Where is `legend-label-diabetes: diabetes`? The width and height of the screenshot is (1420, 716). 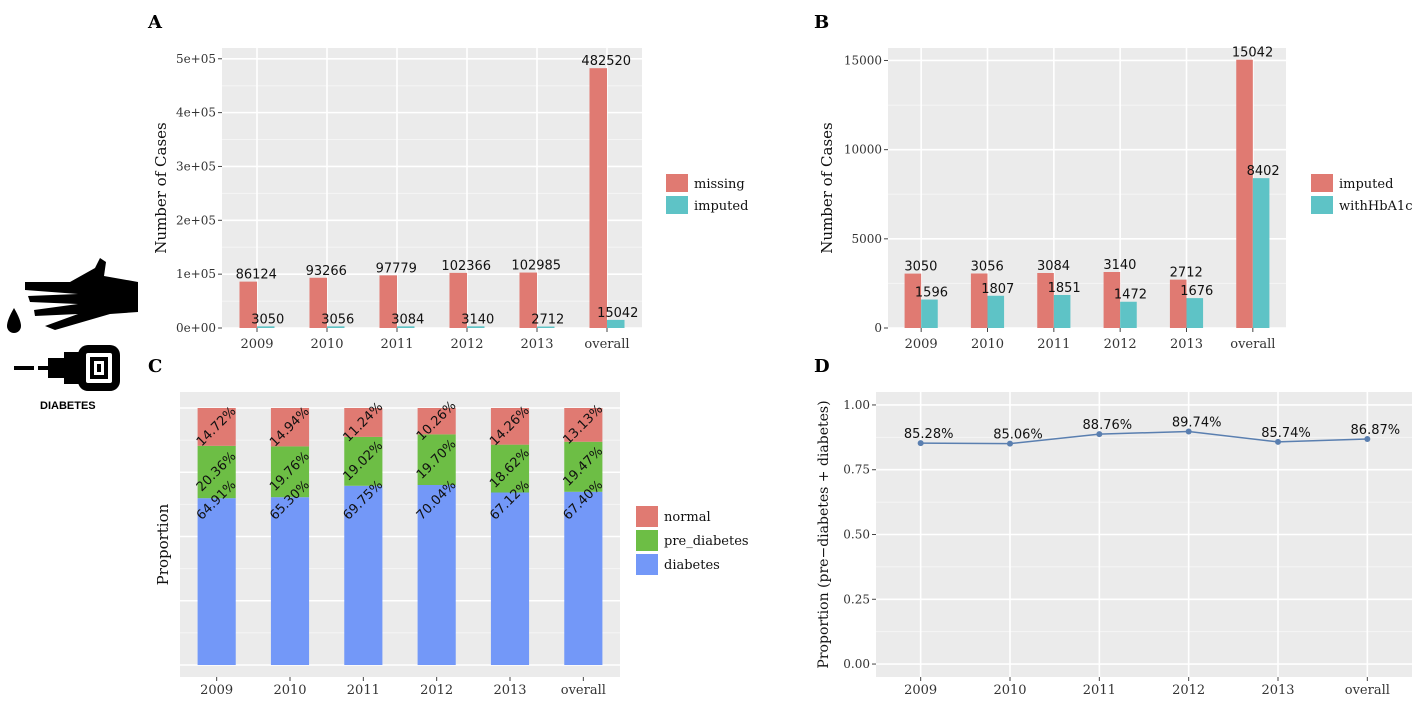
legend-label-diabetes: diabetes is located at coordinates (692, 565).